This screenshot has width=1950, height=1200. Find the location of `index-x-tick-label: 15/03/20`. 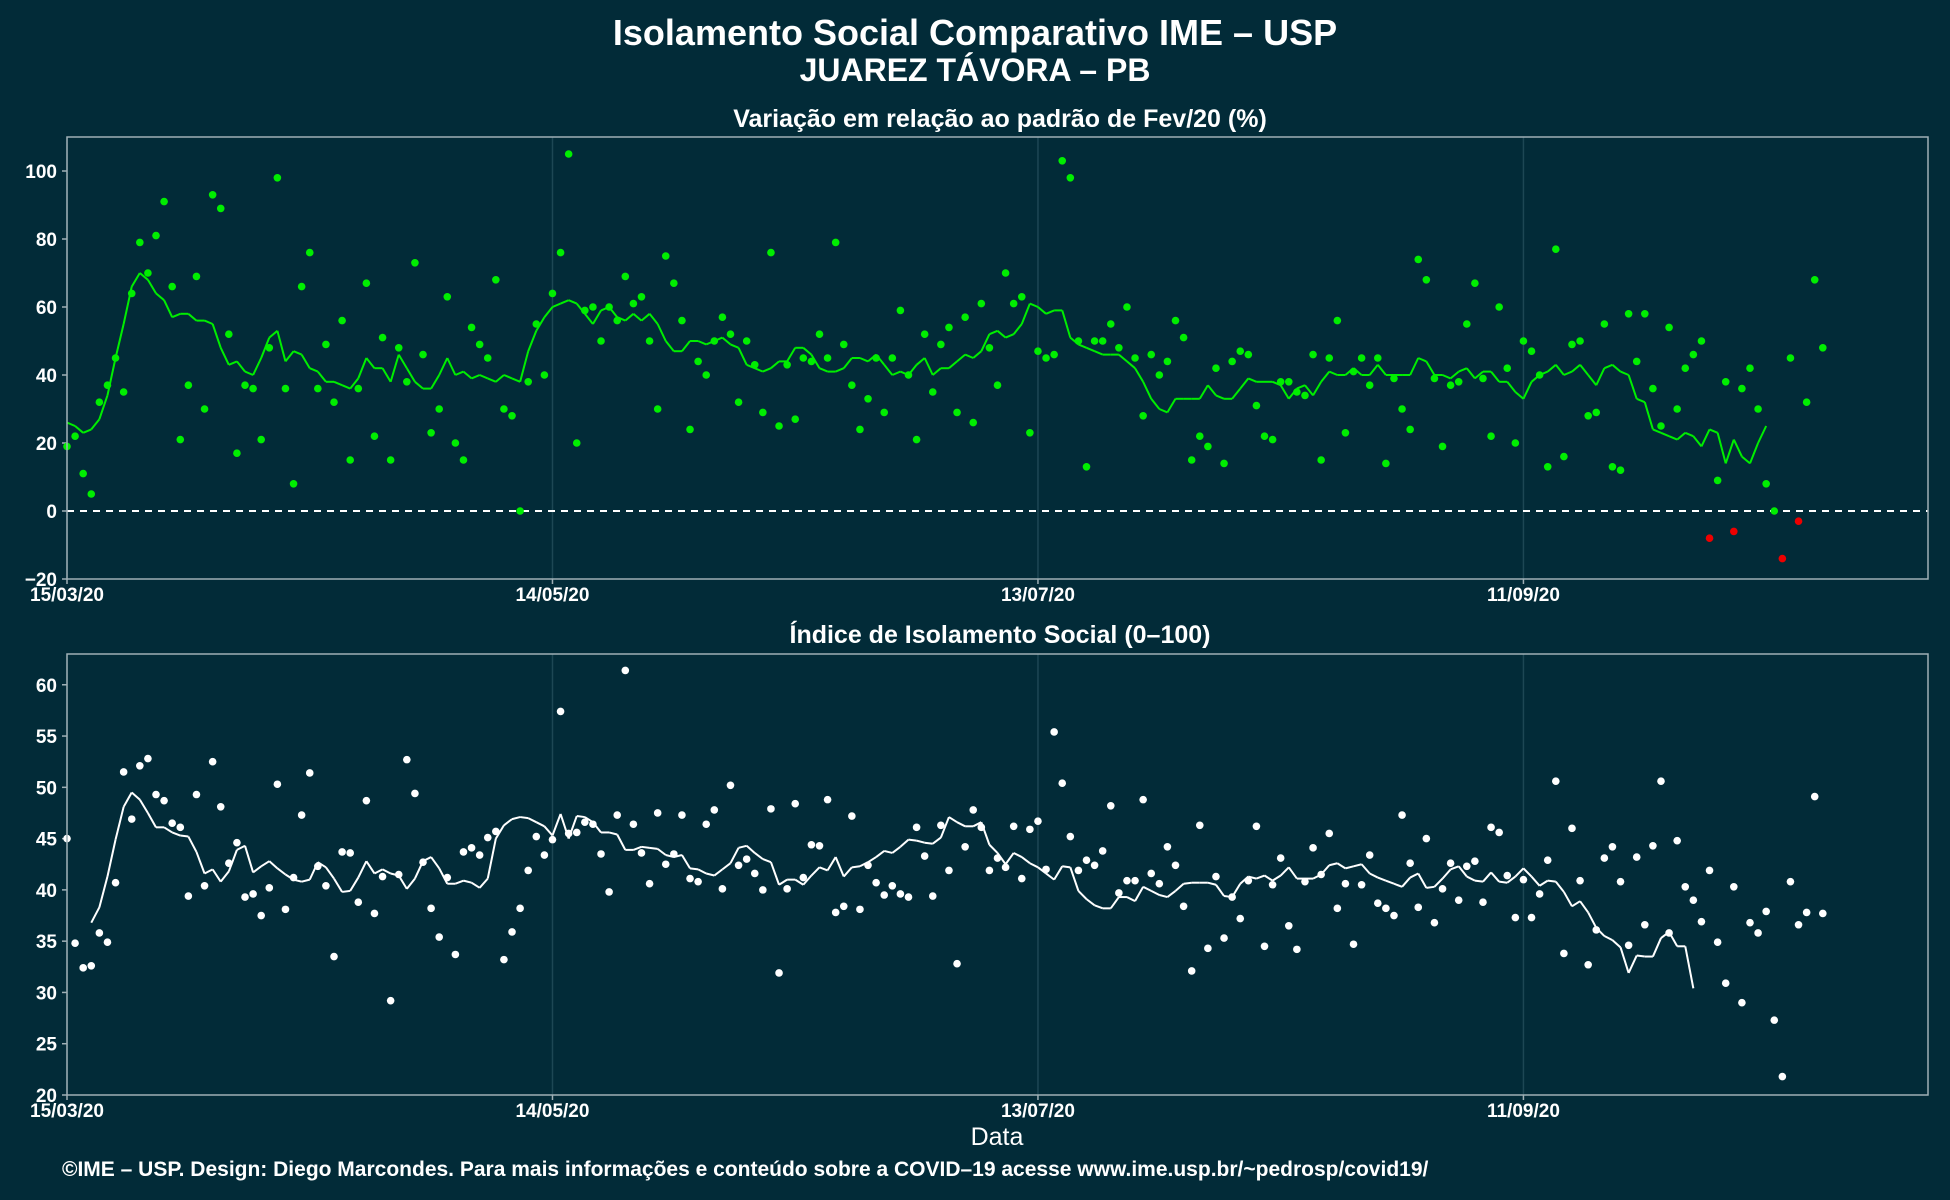

index-x-tick-label: 15/03/20 is located at coordinates (67, 1111).